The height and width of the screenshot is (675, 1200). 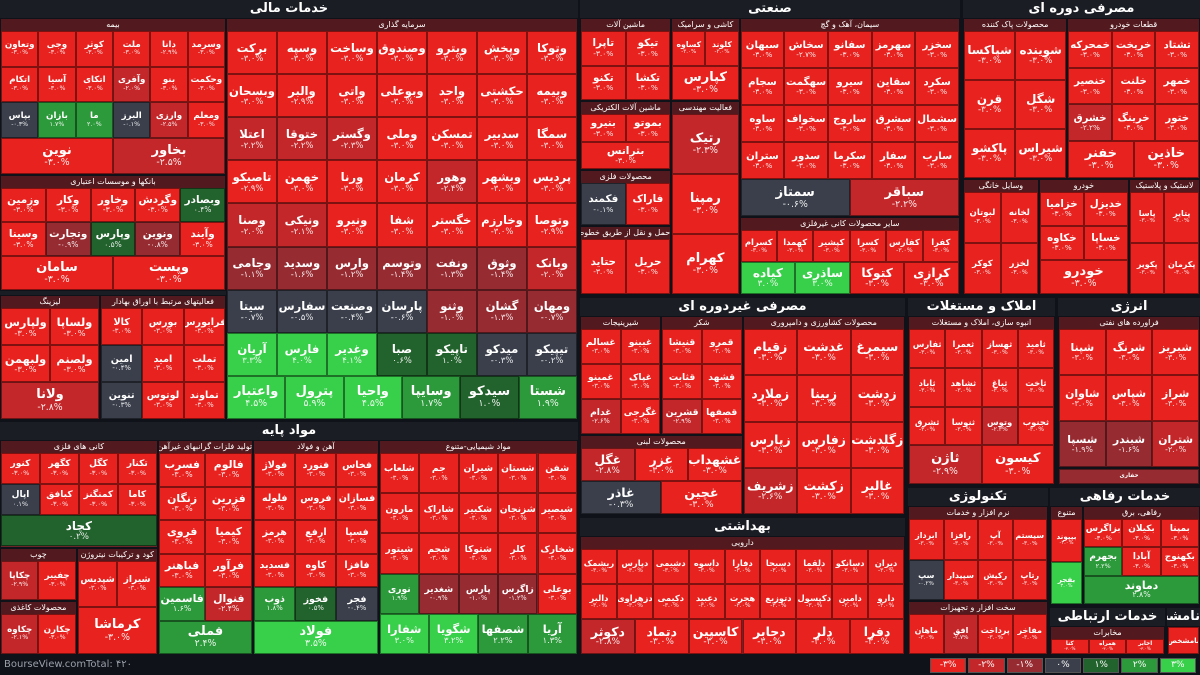 I want to click on symbol: وغدیر, so click(x=352, y=349).